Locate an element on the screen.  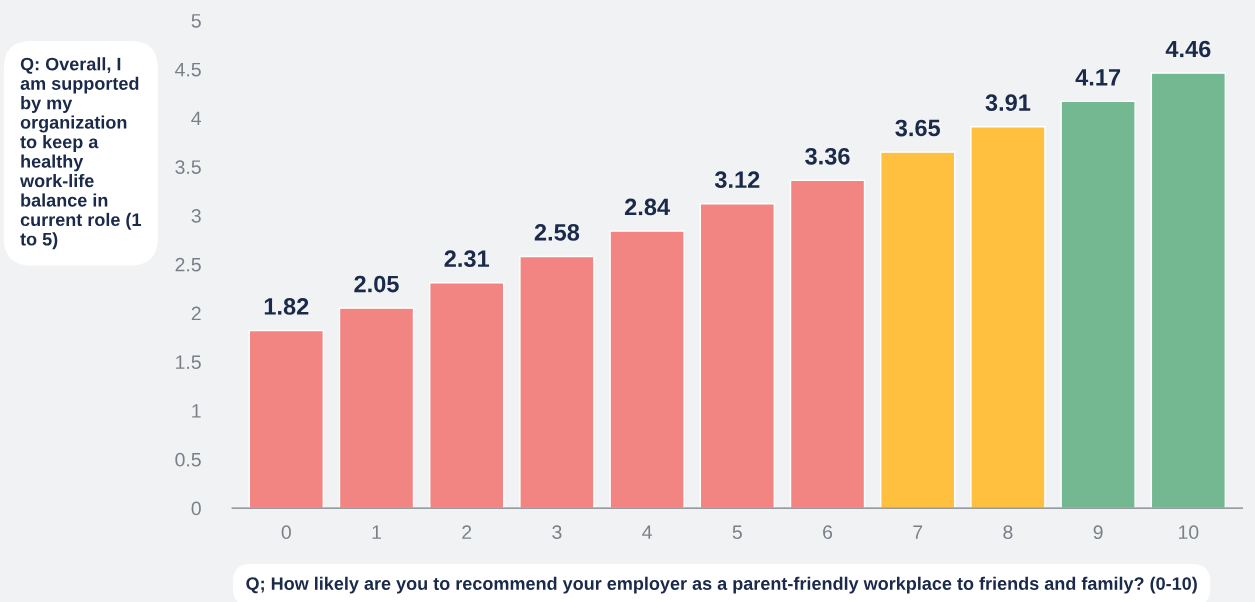
x-axis-title: Q; How likely are you to recommend your employer as a parent-friendly workplace to friends and family? (0-10) is located at coordinates (721, 585).